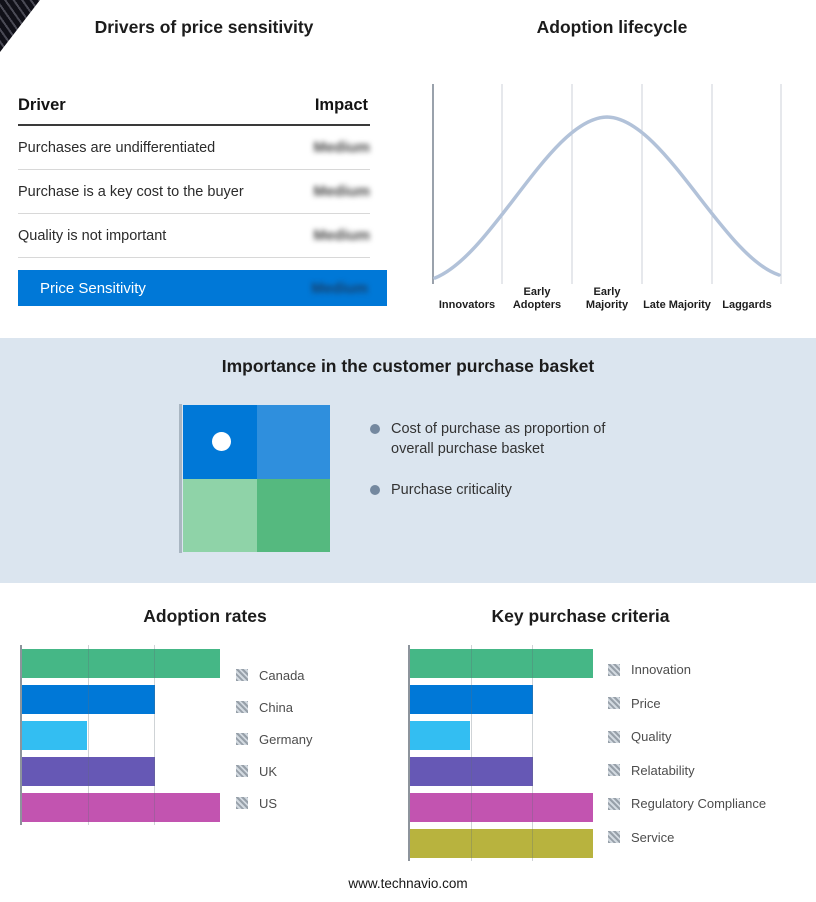 The height and width of the screenshot is (902, 816). I want to click on legend-item: Innovation, so click(687, 670).